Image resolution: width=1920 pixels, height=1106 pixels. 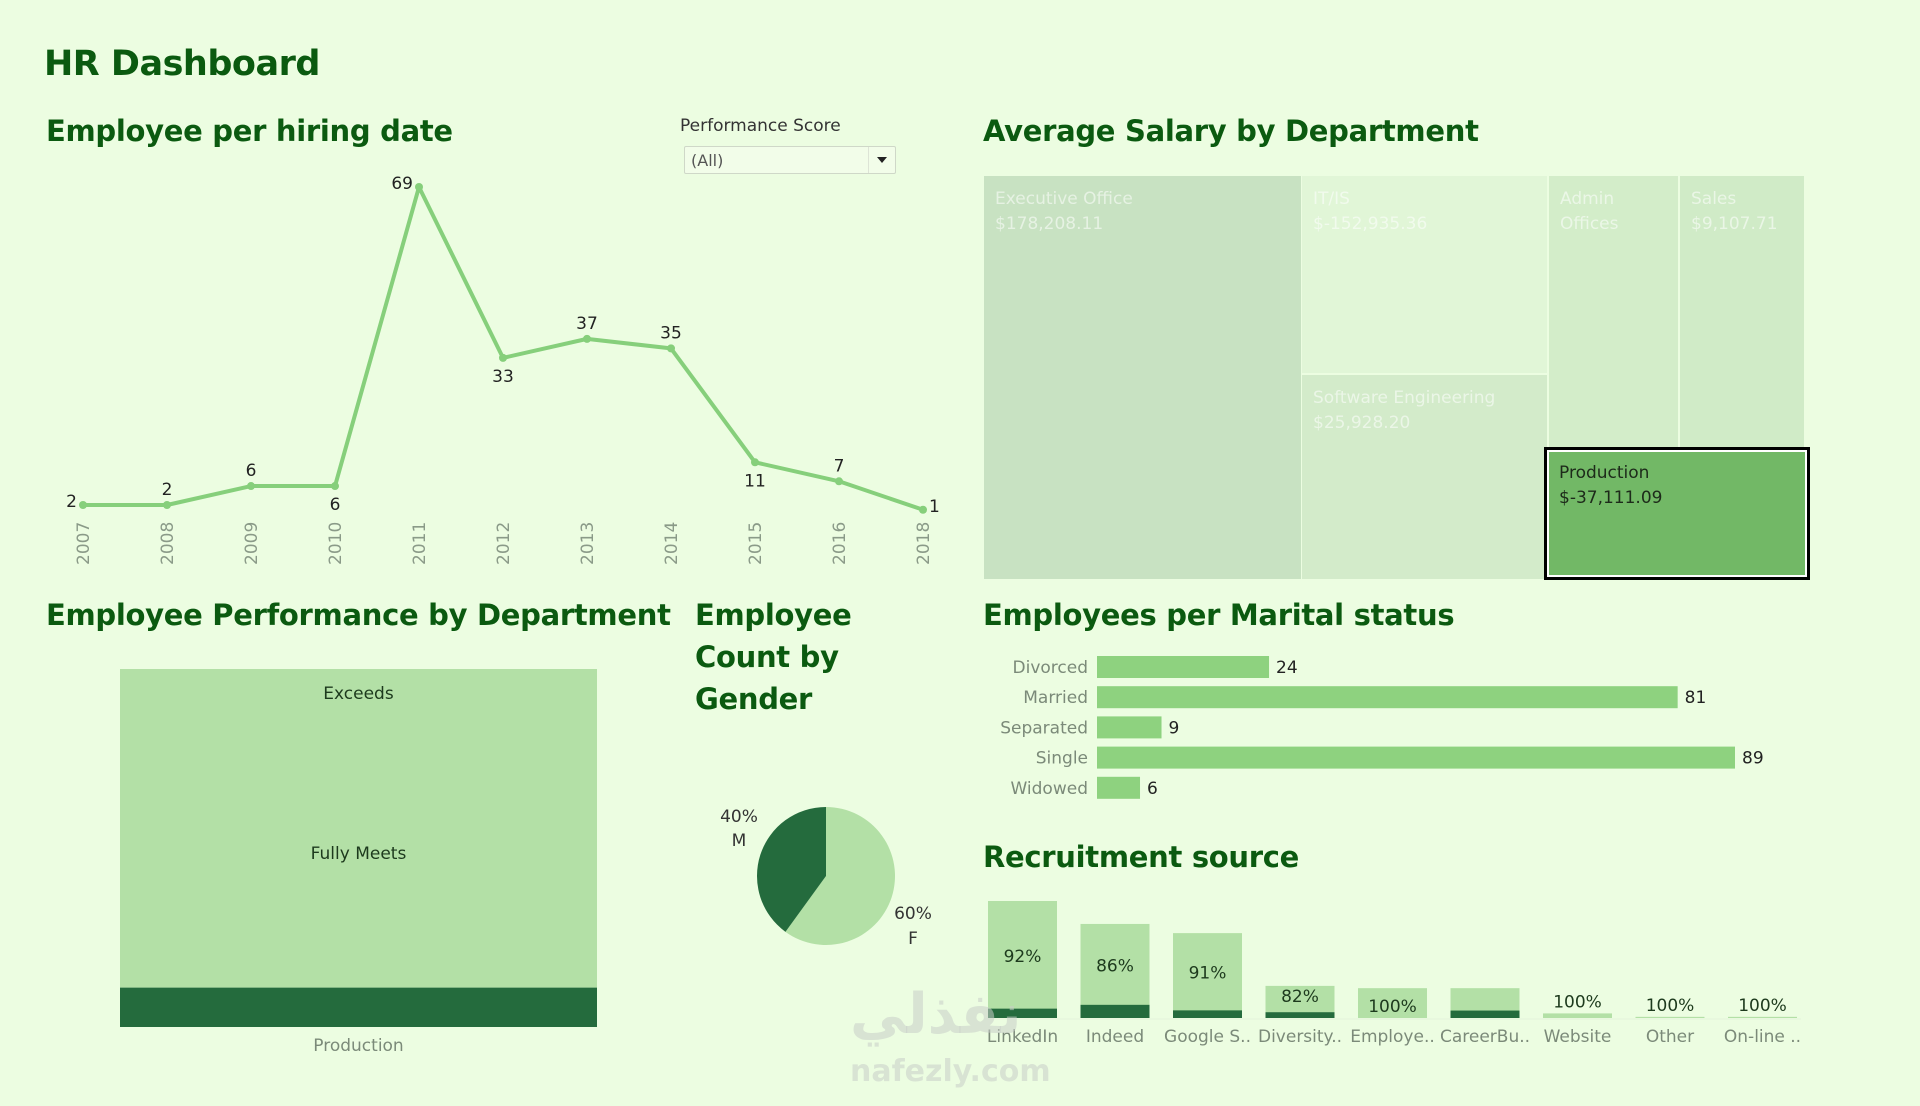 What do you see at coordinates (739, 841) in the screenshot?
I see `pie-label-category: M` at bounding box center [739, 841].